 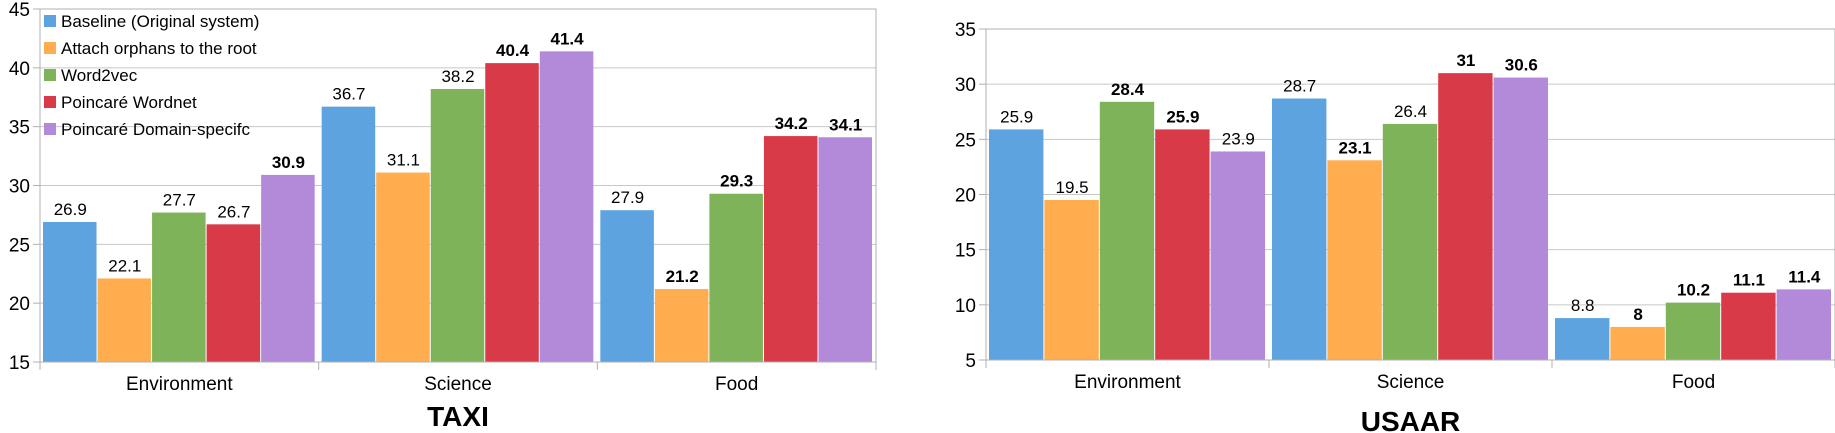 I want to click on data-label: 29.3, so click(x=736, y=181).